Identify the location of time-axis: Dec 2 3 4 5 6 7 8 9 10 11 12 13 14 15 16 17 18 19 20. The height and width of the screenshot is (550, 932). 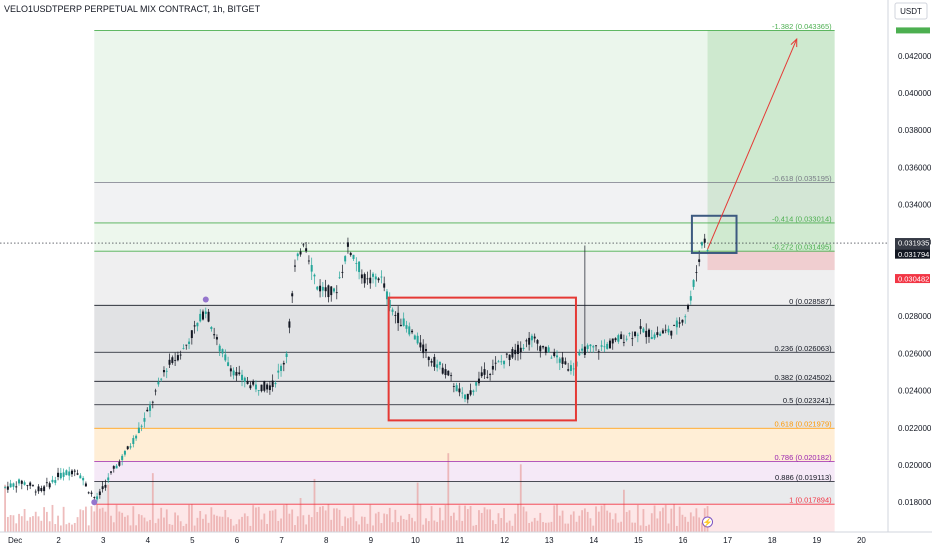
(466, 540).